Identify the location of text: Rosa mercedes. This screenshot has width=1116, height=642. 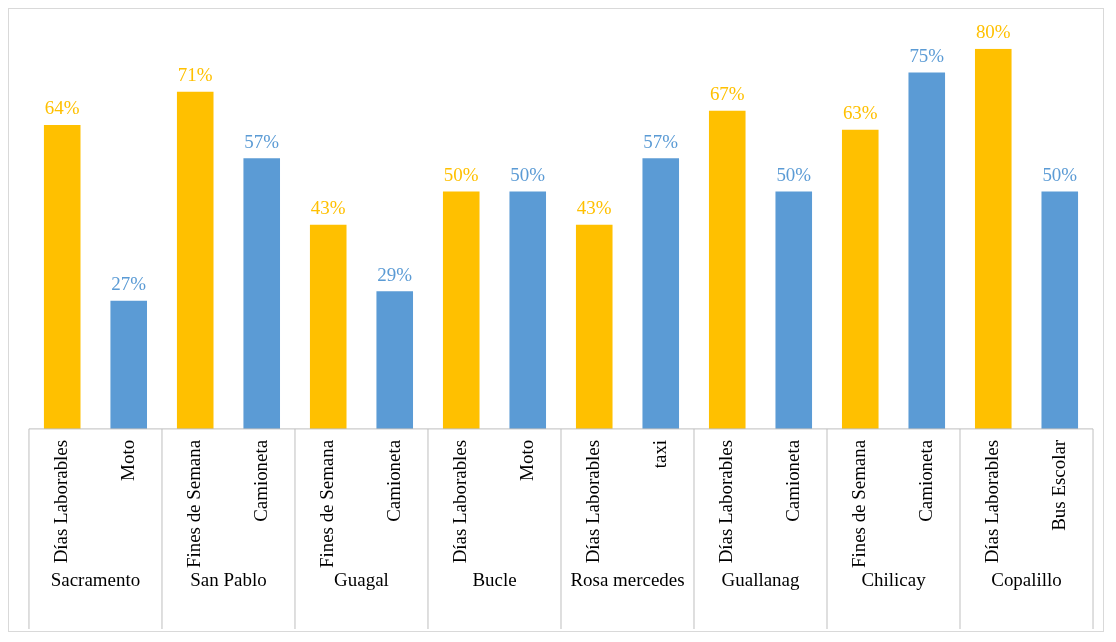
(627, 580).